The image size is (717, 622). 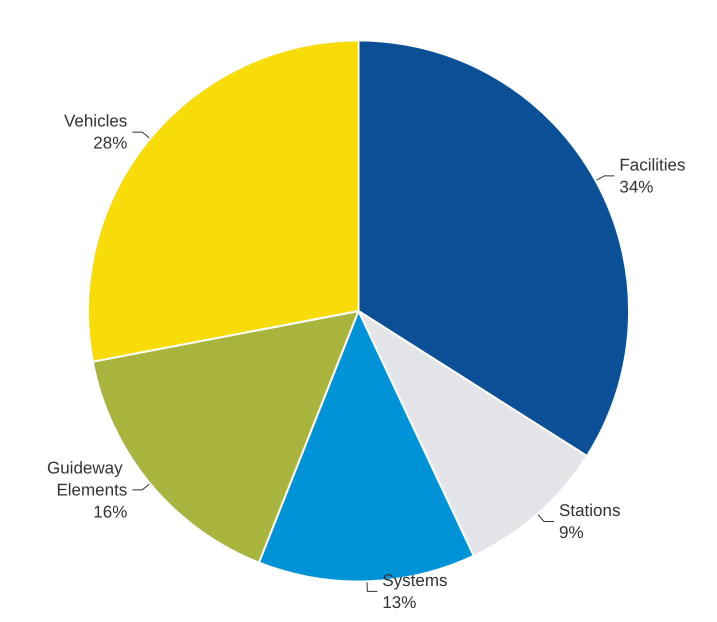 What do you see at coordinates (110, 143) in the screenshot?
I see `data-label: 28%` at bounding box center [110, 143].